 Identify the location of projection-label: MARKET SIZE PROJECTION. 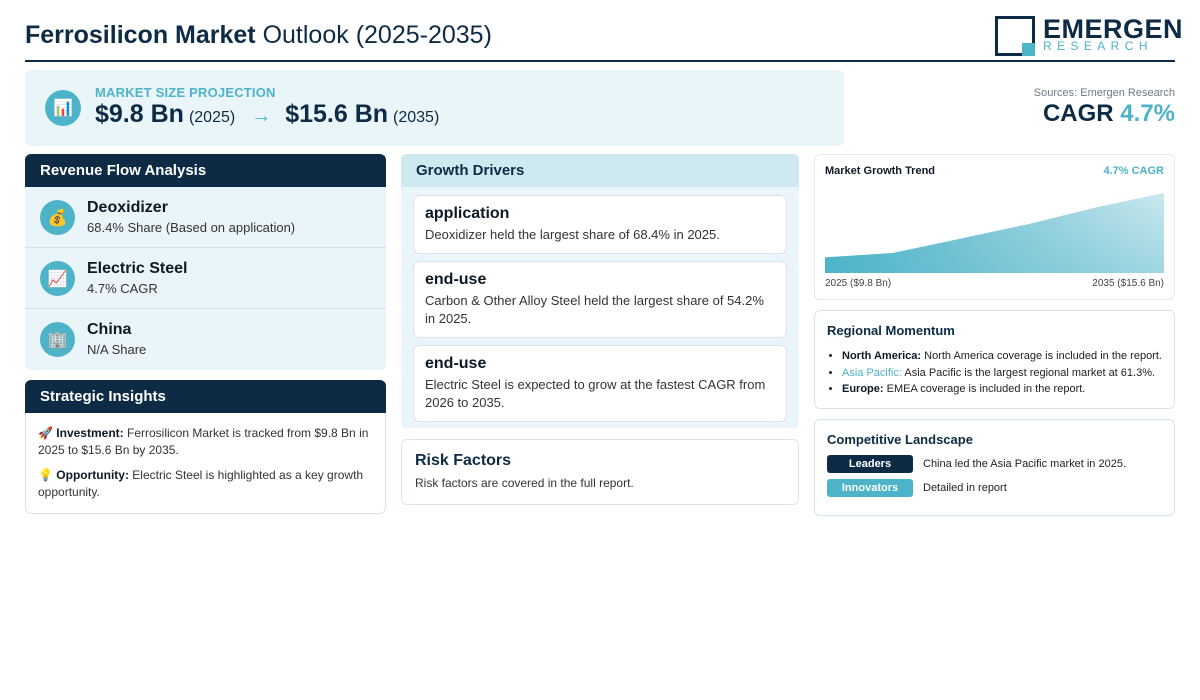
(185, 92).